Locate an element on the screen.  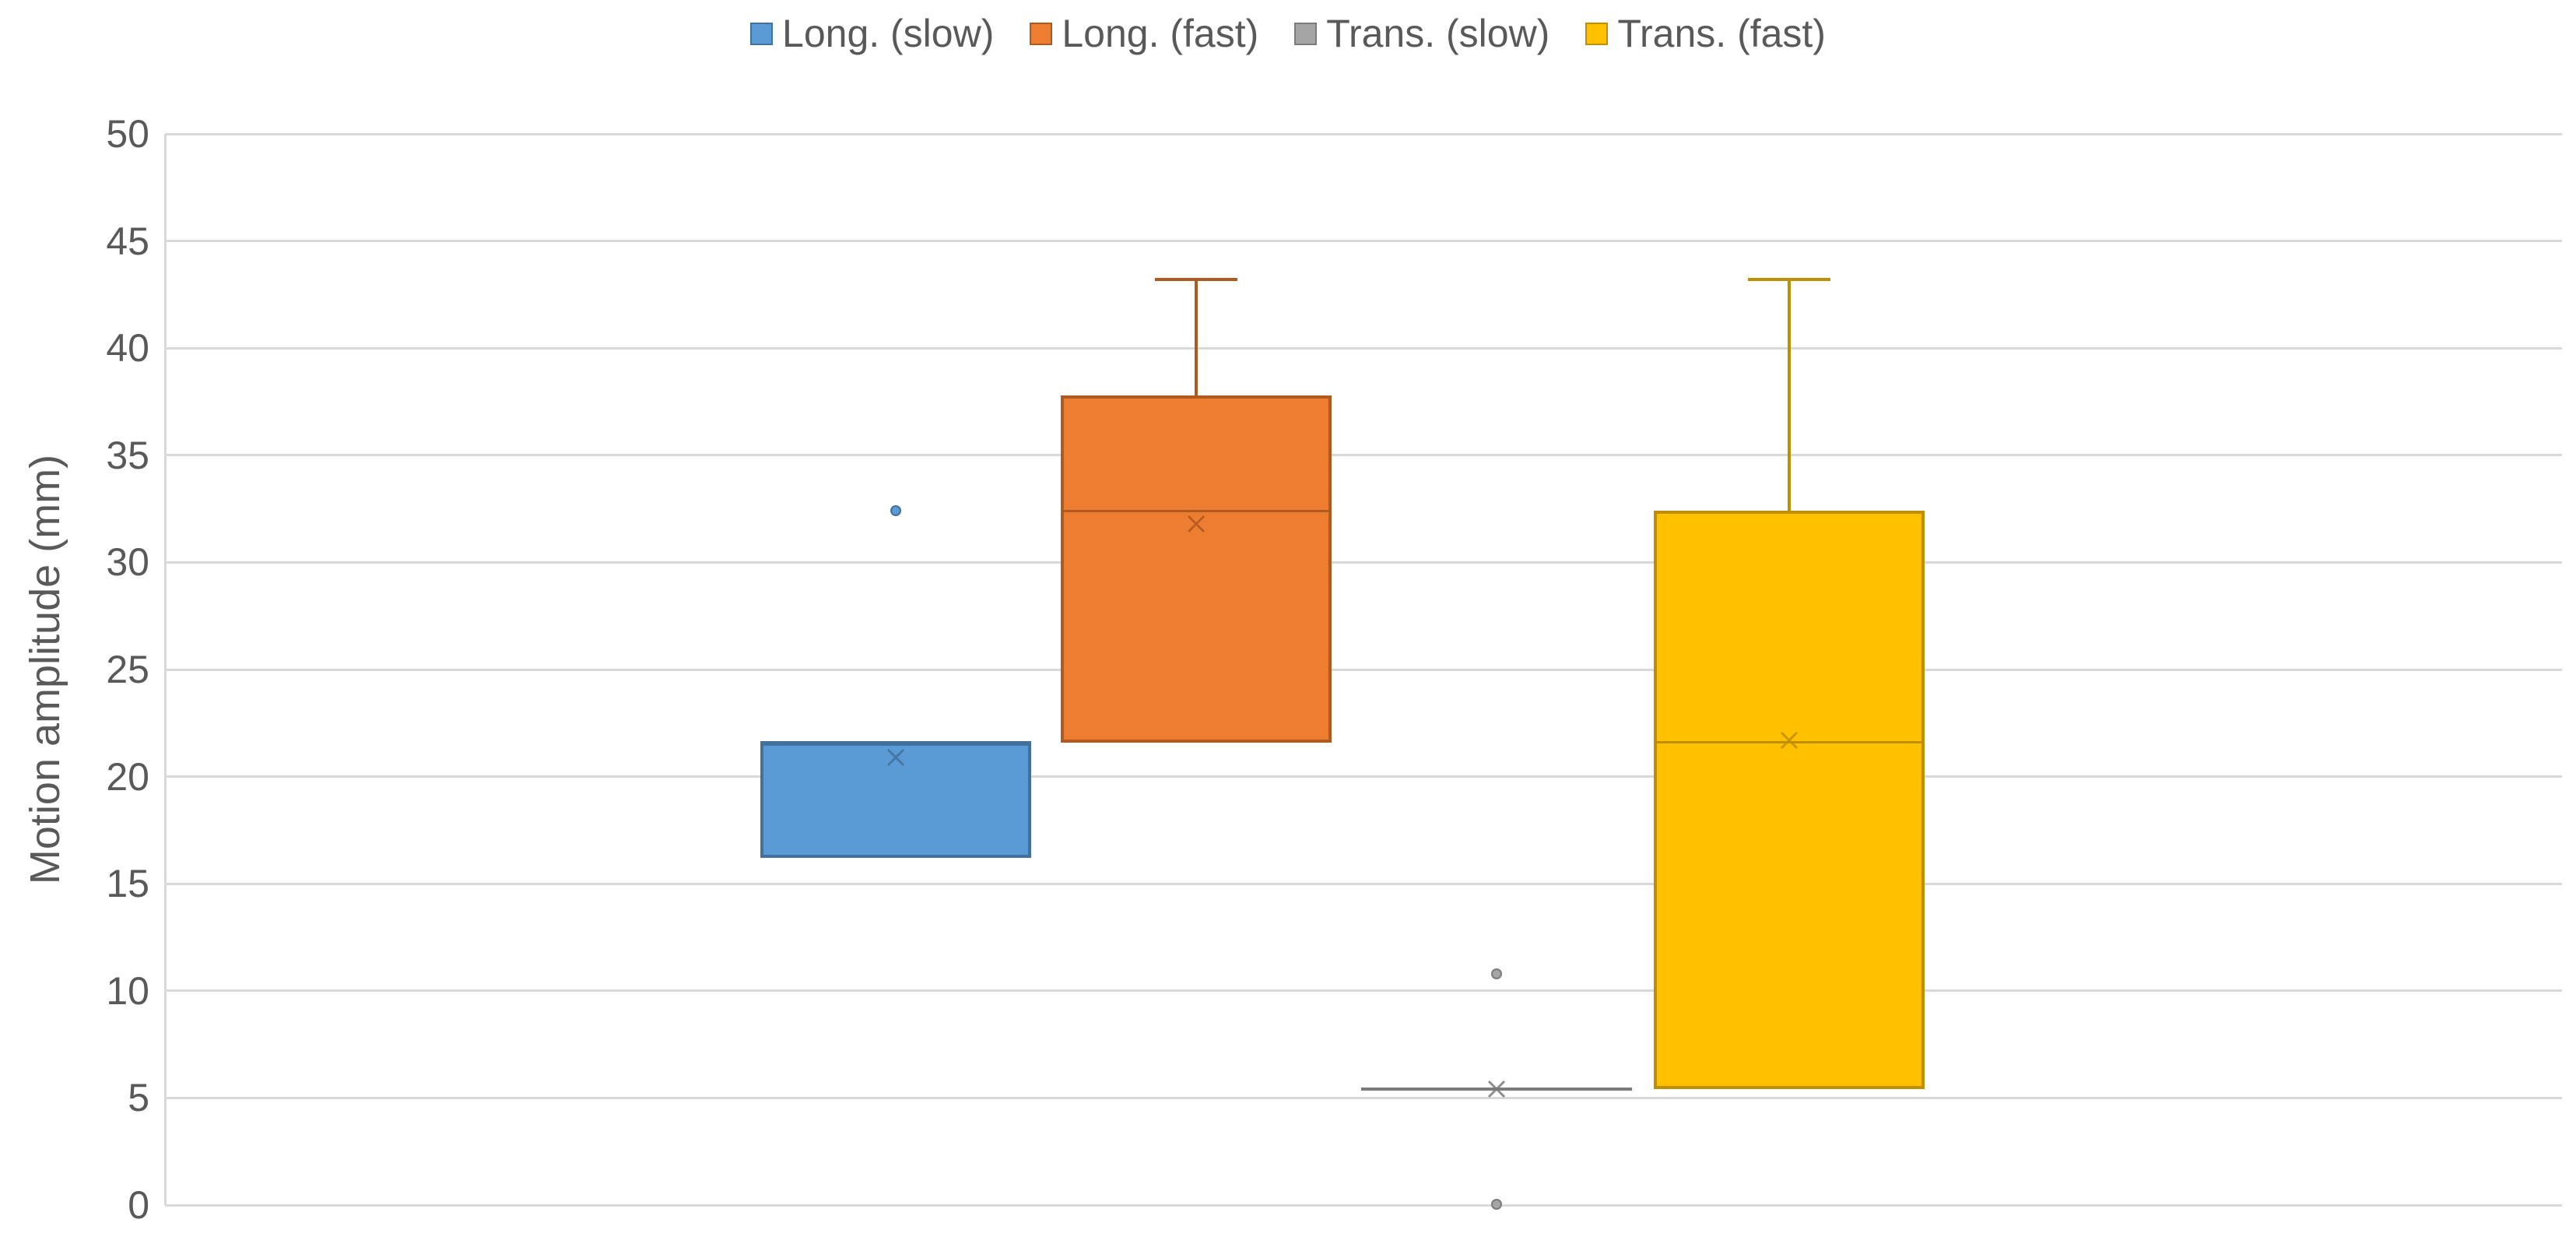
y-tick-label-10: 10 is located at coordinates (128, 990).